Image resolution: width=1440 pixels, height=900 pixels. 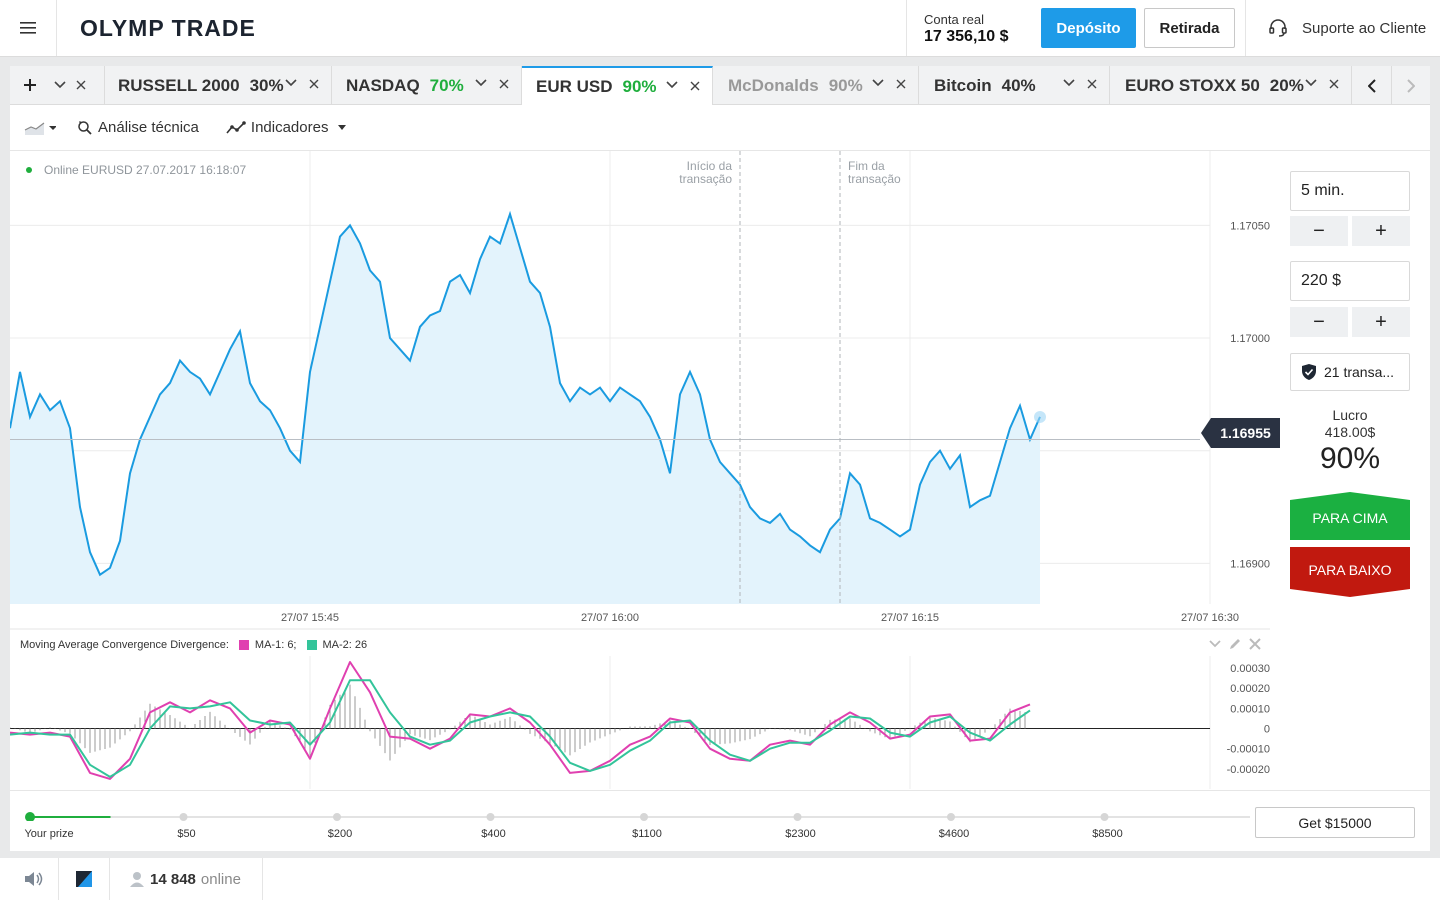 What do you see at coordinates (30, 85) in the screenshot?
I see `plus-icon` at bounding box center [30, 85].